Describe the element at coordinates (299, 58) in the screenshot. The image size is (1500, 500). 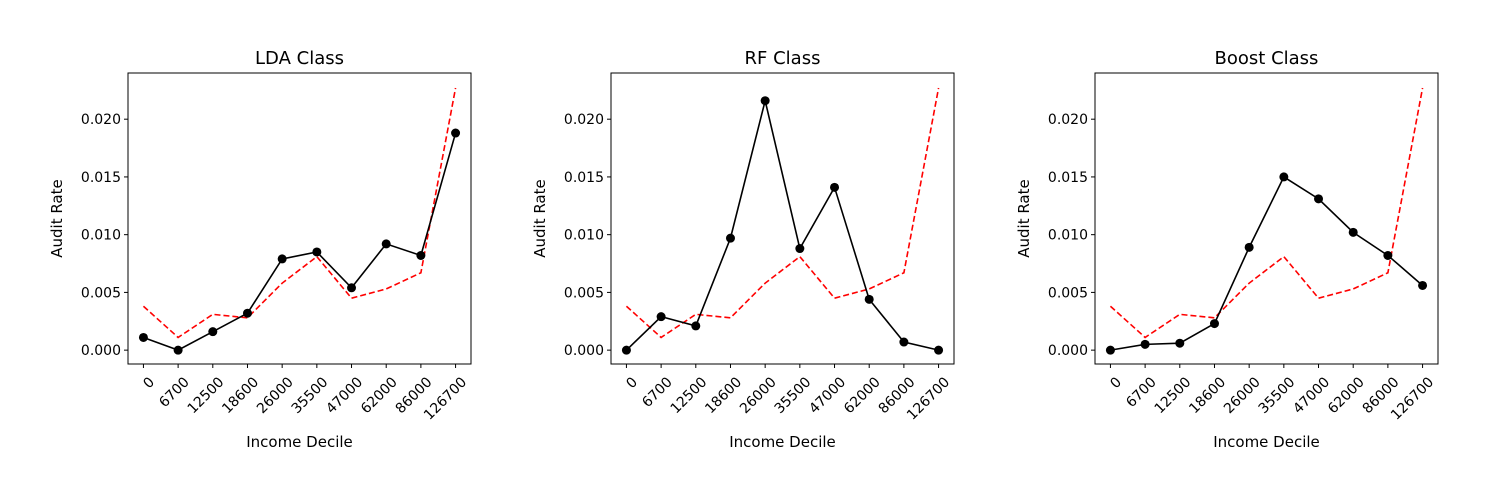
I see `chart-title: LDA Class` at that location.